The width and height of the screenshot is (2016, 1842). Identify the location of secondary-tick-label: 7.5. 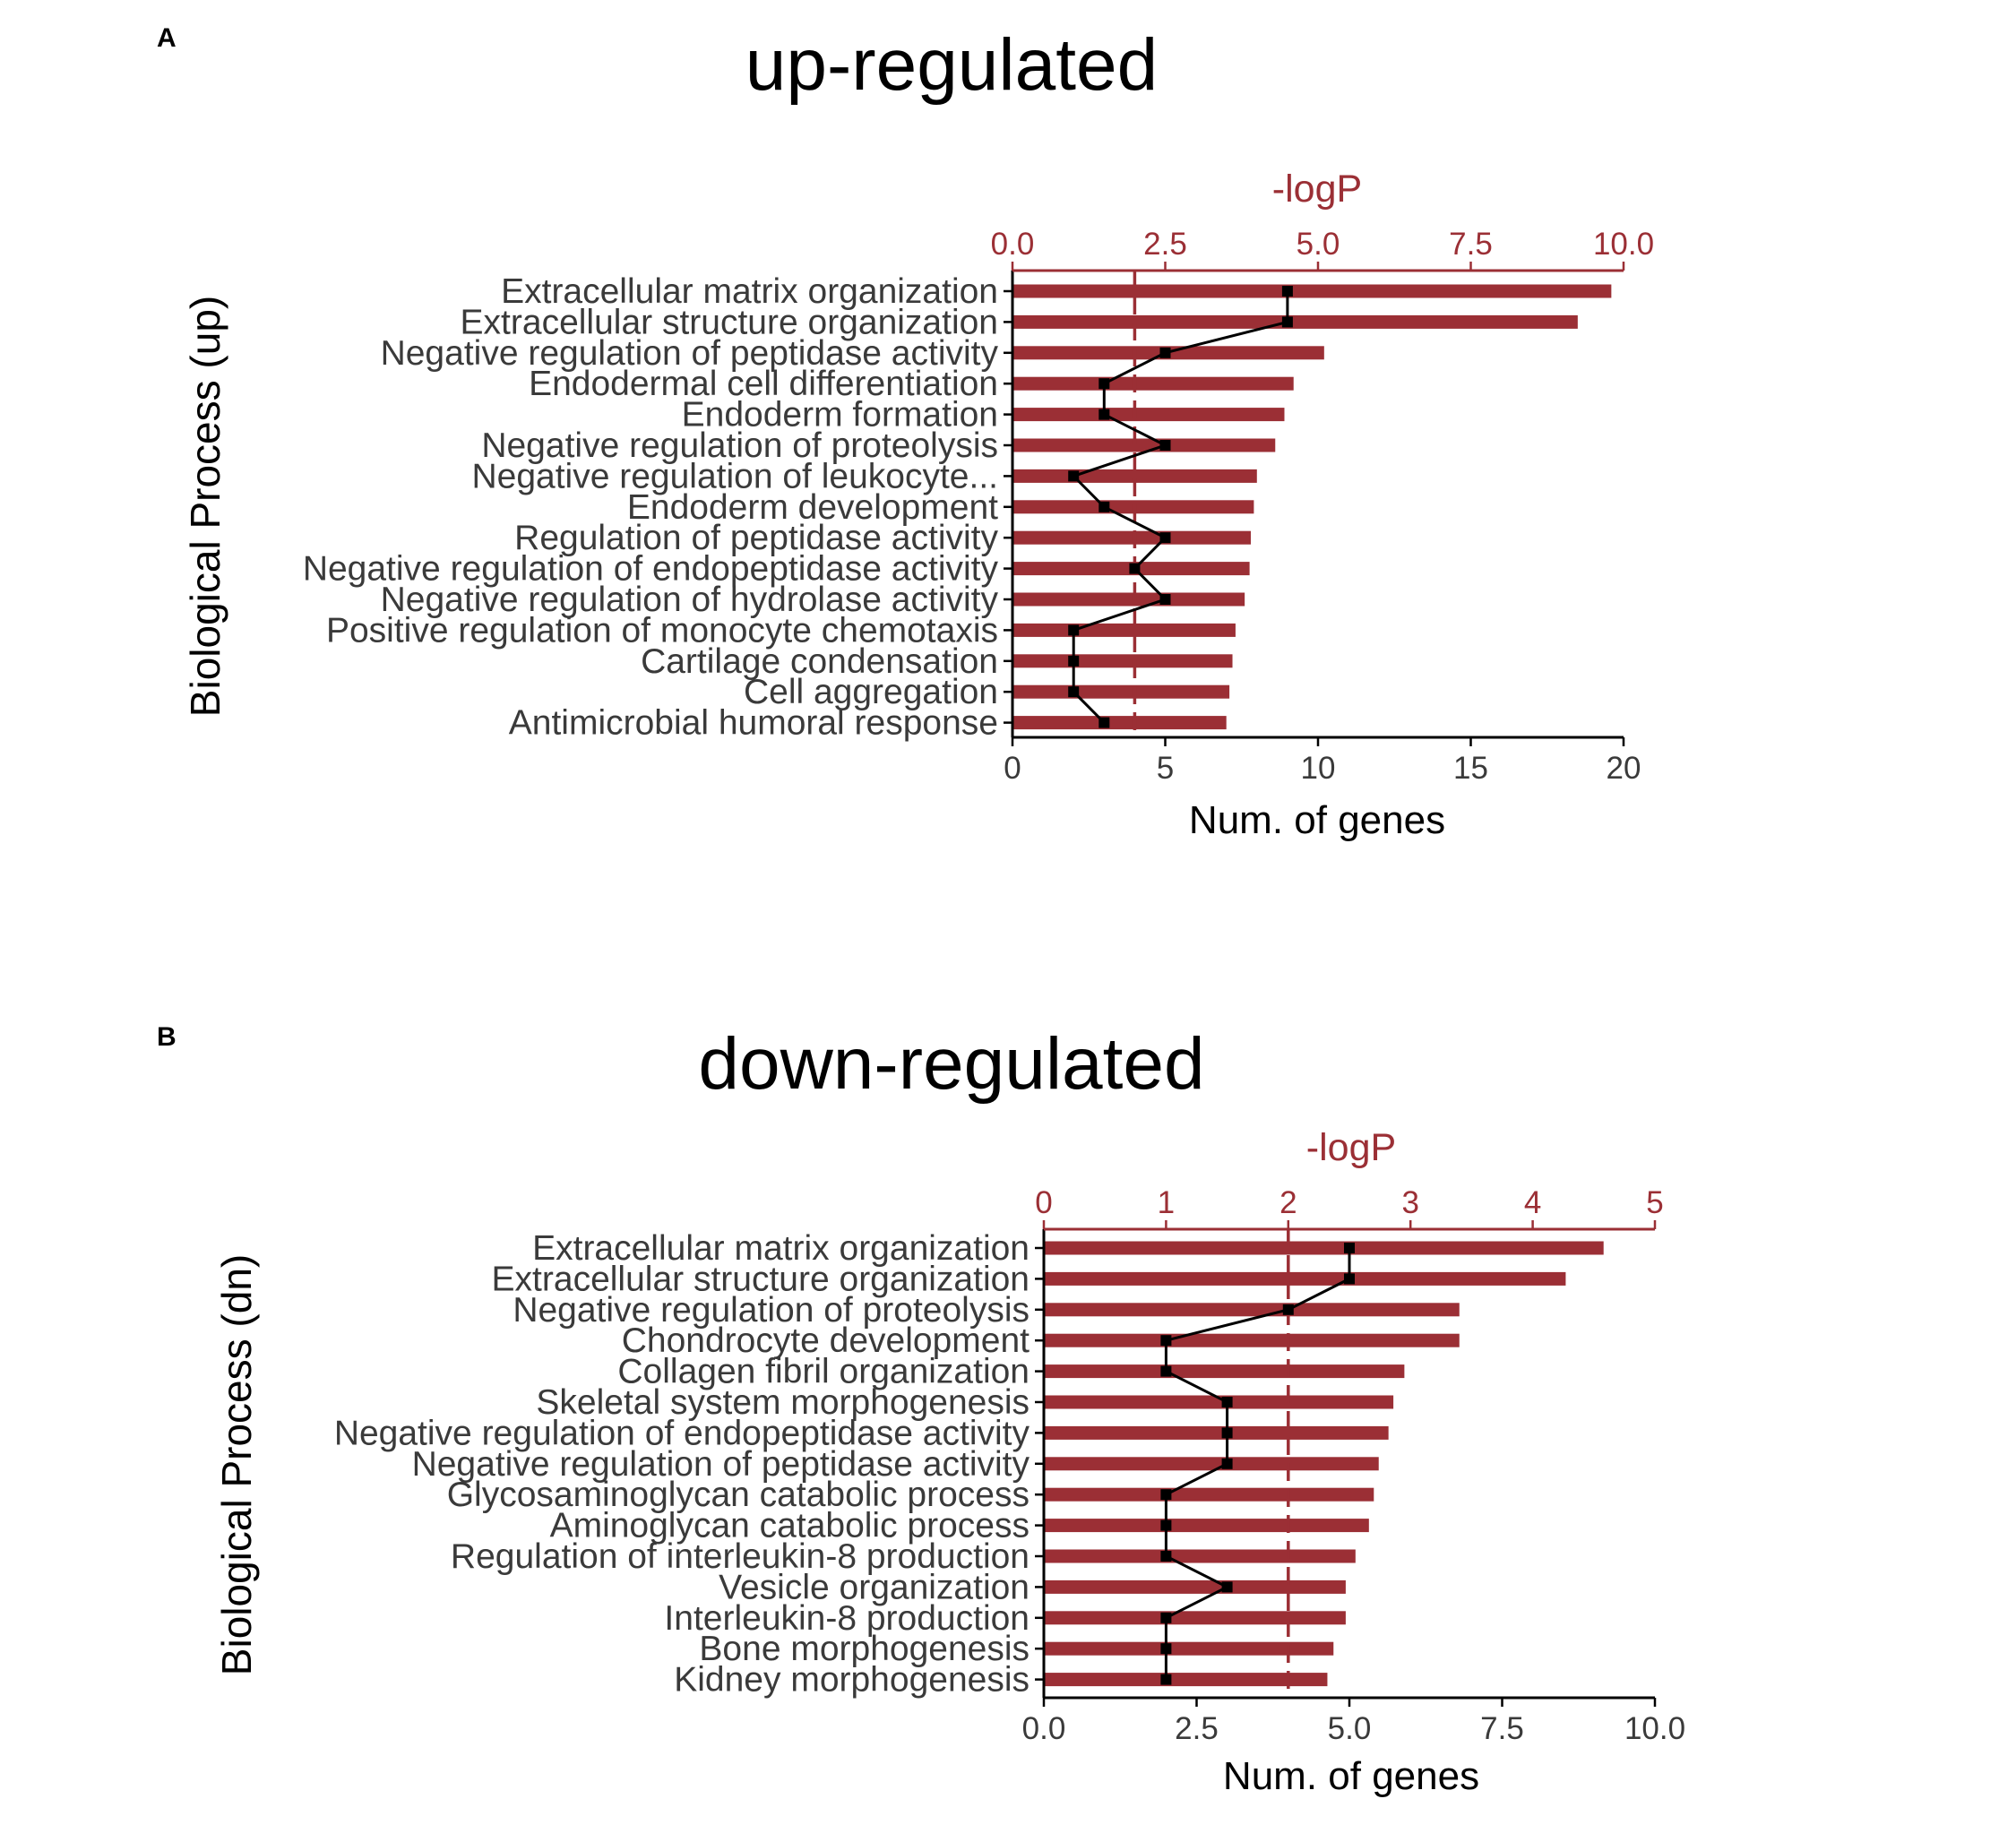
(1471, 244).